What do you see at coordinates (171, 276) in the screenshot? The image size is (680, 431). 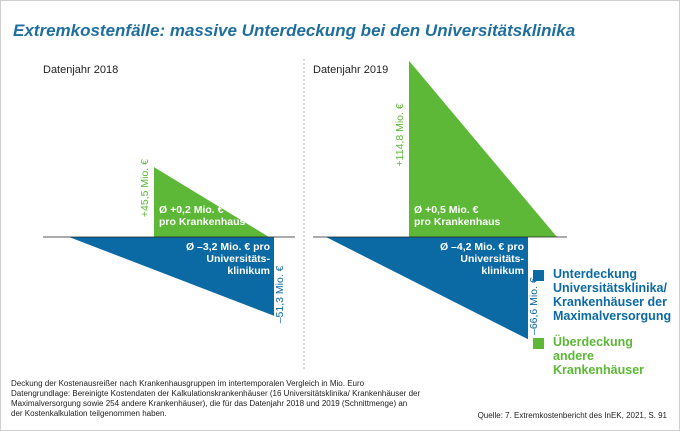 I see `panel-0-deficit-triangle` at bounding box center [171, 276].